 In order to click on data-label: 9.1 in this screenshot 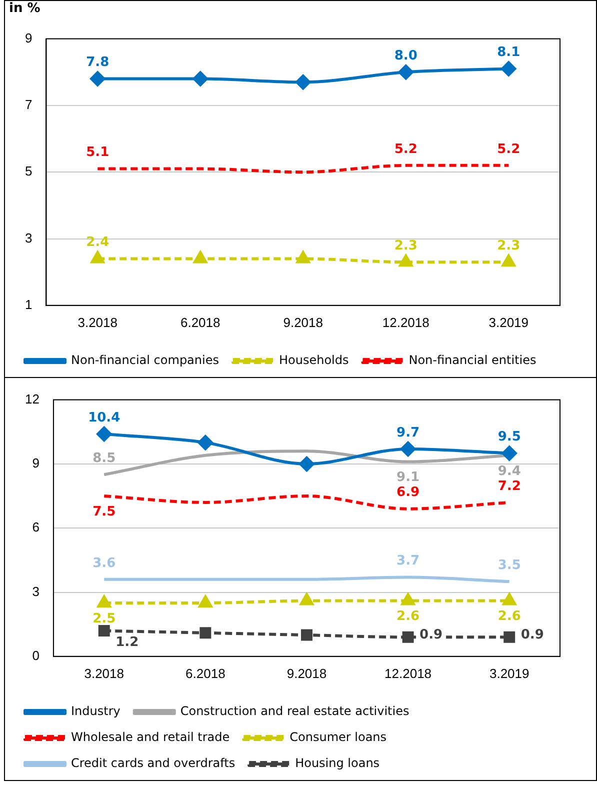, I will do `click(408, 478)`.